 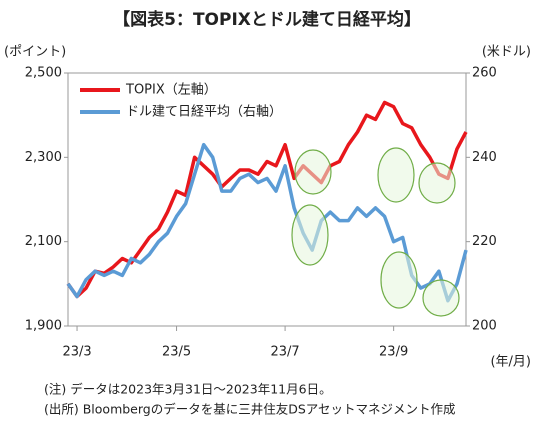 I want to click on y2-tick-label: 240, so click(x=484, y=157).